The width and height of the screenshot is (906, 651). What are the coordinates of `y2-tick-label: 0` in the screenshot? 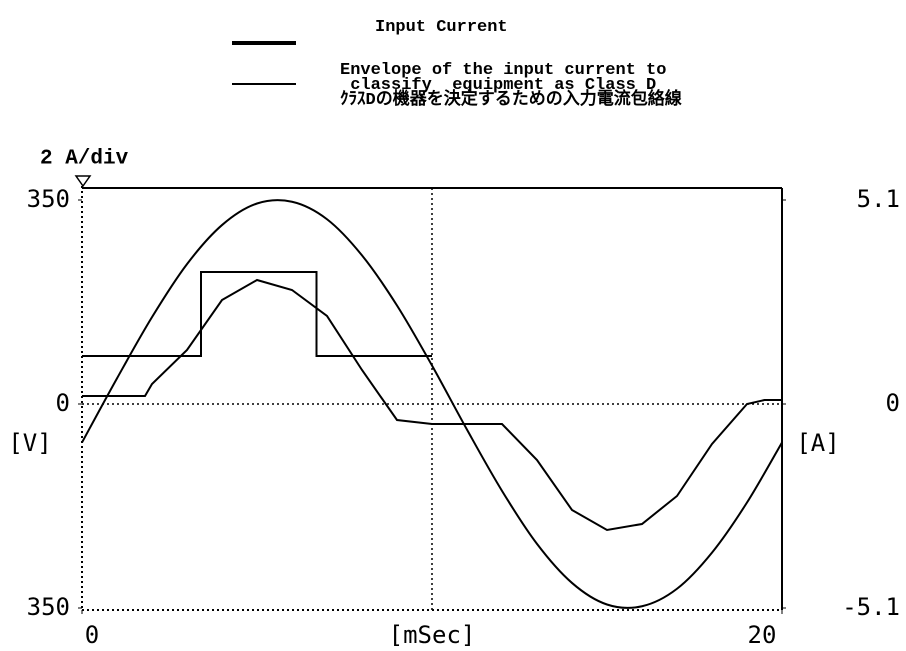 It's located at (893, 403).